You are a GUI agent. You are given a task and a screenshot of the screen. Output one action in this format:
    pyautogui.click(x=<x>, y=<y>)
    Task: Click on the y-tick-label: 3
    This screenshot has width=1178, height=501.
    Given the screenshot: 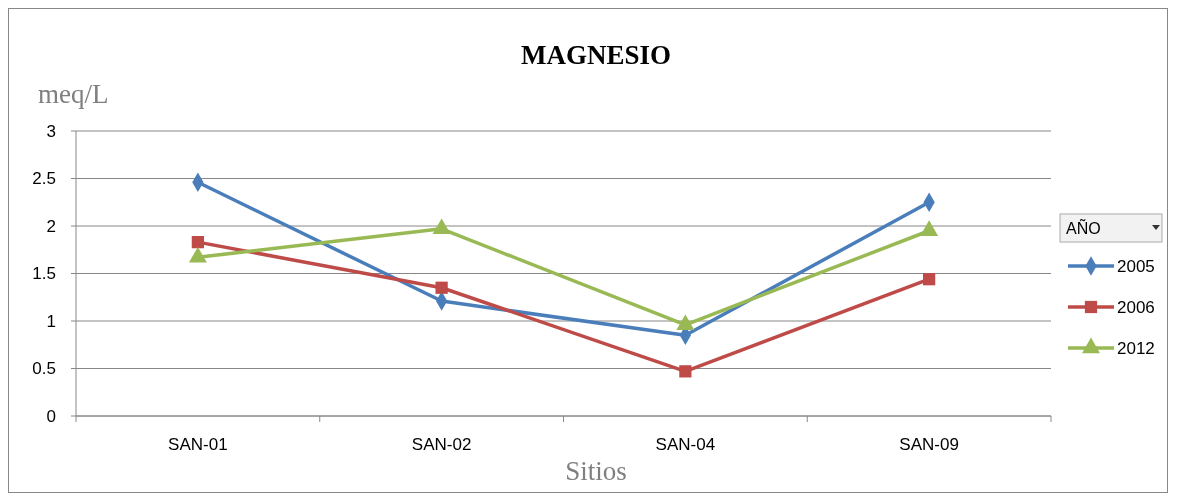 What is the action you would take?
    pyautogui.click(x=51, y=131)
    